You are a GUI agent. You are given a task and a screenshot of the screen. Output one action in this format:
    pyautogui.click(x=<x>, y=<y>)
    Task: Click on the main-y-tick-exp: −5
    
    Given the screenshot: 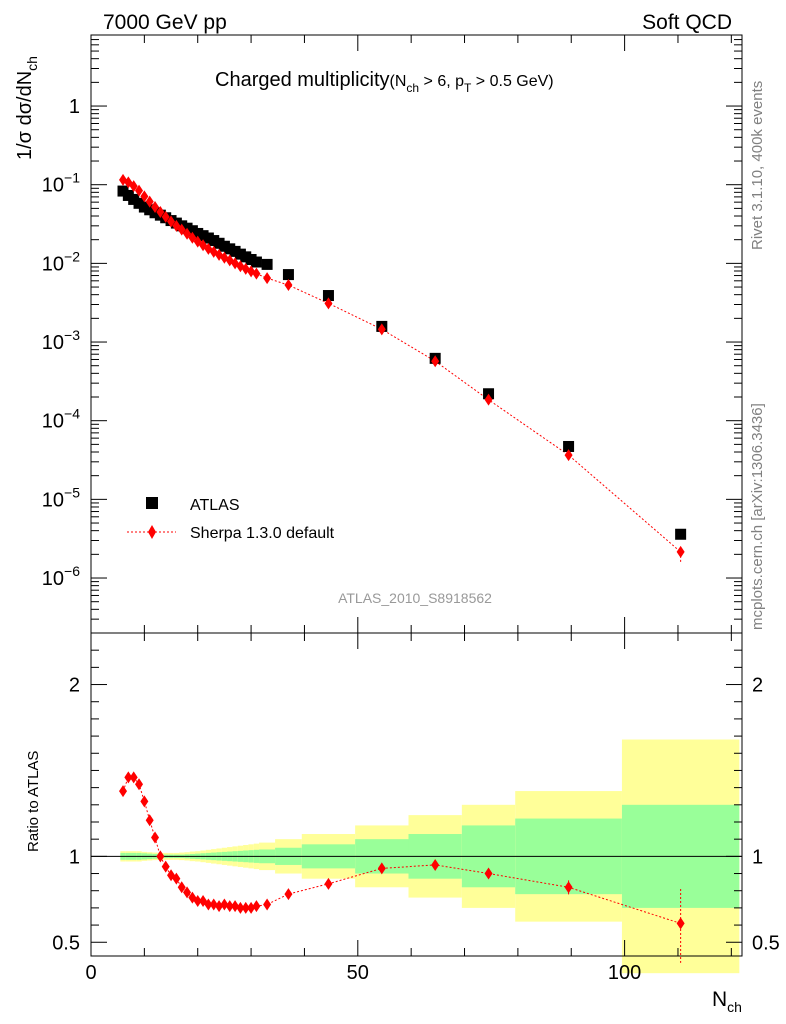 What is the action you would take?
    pyautogui.click(x=72, y=492)
    